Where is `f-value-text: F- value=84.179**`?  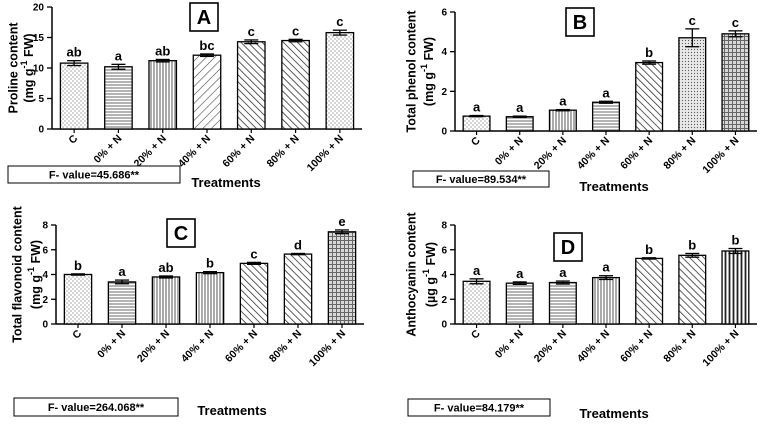
f-value-text: F- value=84.179** is located at coordinates (479, 409).